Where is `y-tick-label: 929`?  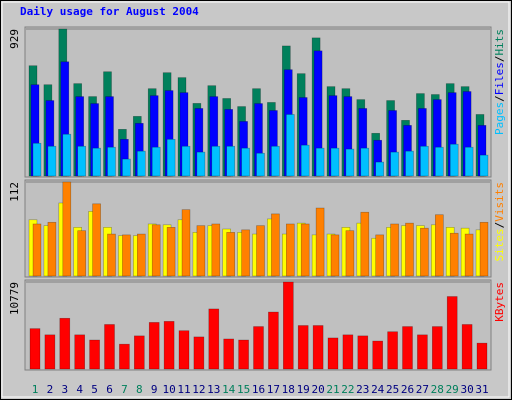 y-tick-label: 929 is located at coordinates (14, 39).